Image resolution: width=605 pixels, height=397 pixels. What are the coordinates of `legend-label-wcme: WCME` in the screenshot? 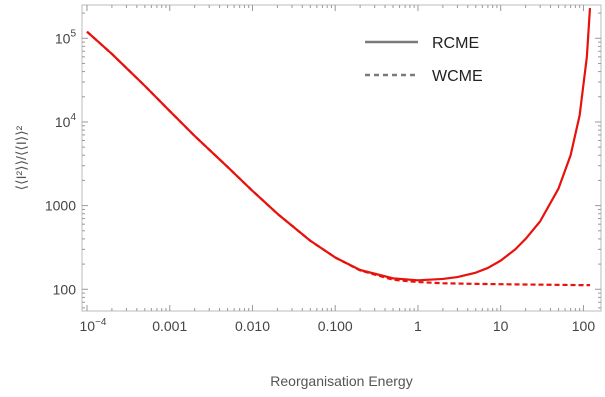 It's located at (457, 76).